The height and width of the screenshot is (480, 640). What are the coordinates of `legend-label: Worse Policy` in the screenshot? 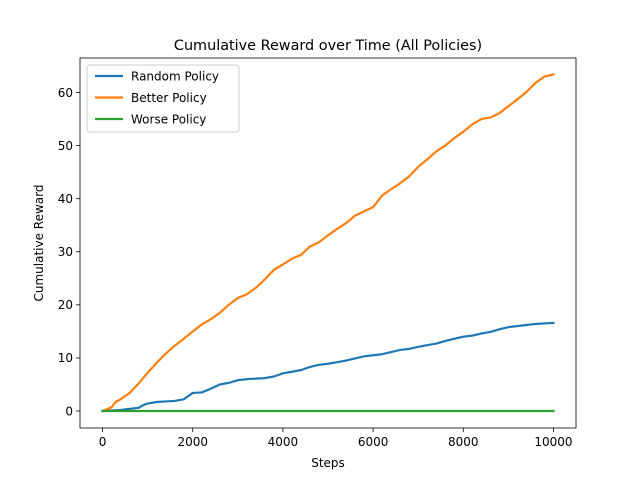 It's located at (168, 119).